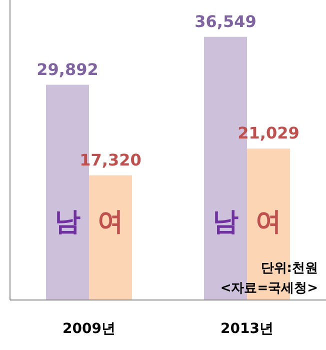 The height and width of the screenshot is (350, 326). What do you see at coordinates (289, 268) in the screenshot?
I see `annotation: 단위:천원` at bounding box center [289, 268].